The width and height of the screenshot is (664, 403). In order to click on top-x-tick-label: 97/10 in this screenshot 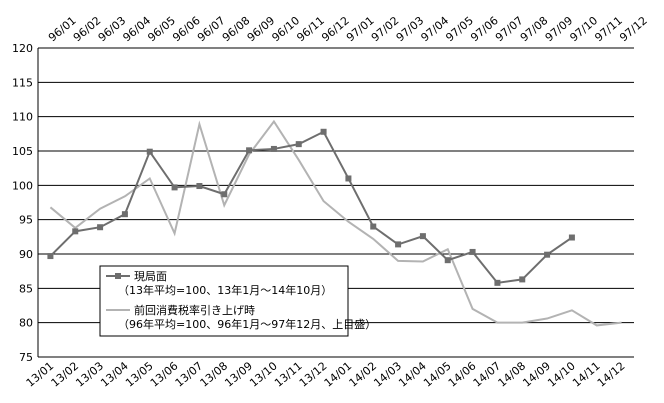, I will do `click(583, 29)`.